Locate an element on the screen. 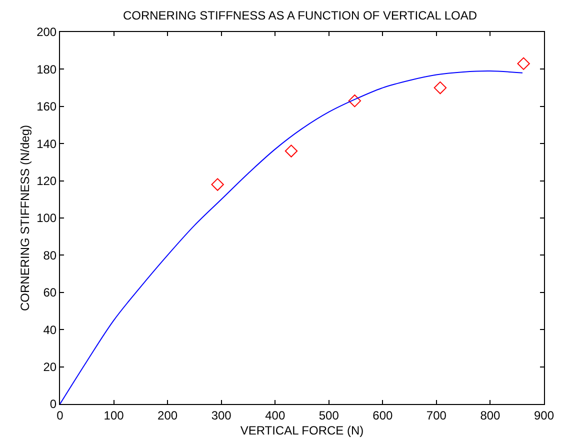  x-tick-label: 500 is located at coordinates (329, 415).